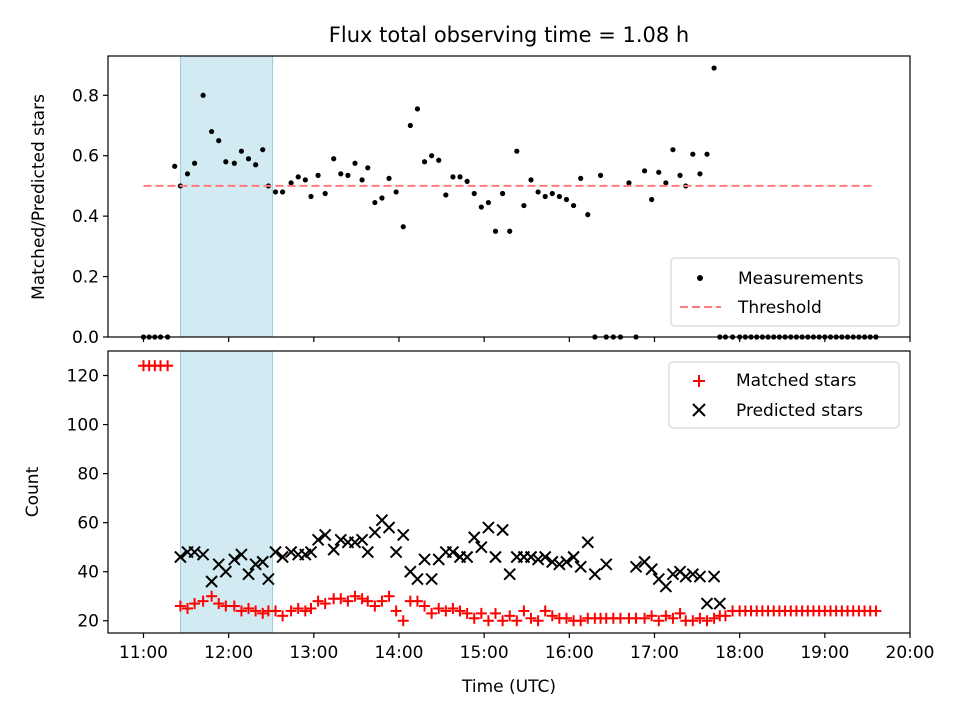  Describe the element at coordinates (799, 411) in the screenshot. I see `legend-label-predicted: Predicted stars` at that location.